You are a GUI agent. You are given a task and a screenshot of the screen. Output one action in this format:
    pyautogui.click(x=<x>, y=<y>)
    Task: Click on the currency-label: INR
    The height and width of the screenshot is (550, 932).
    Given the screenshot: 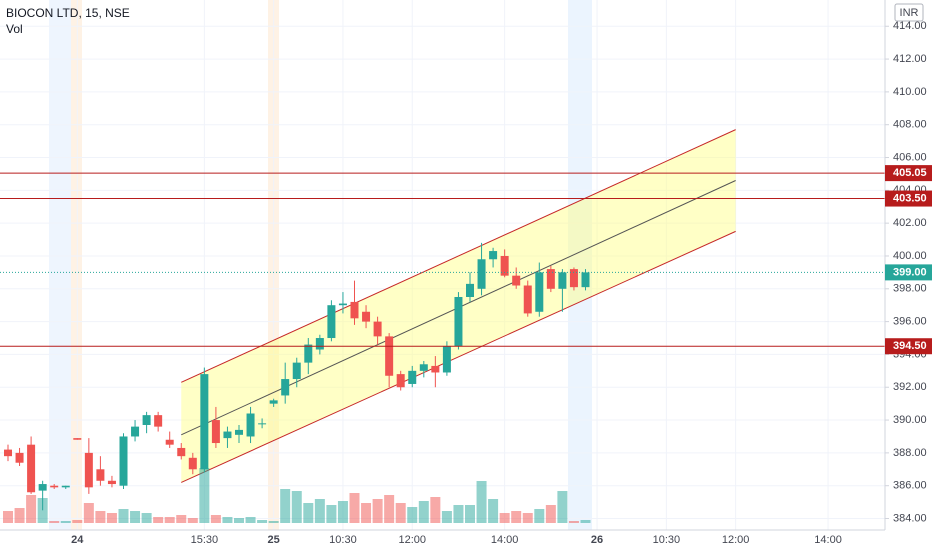 What is the action you would take?
    pyautogui.click(x=909, y=13)
    